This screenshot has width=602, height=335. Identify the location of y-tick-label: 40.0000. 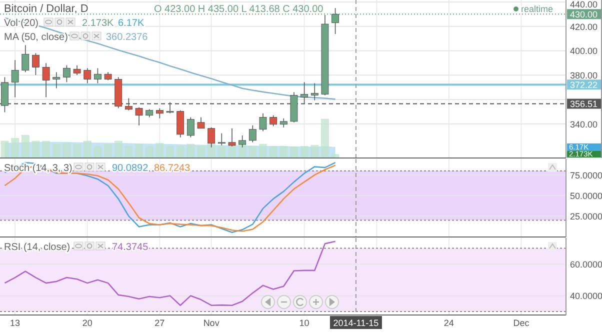
(586, 296).